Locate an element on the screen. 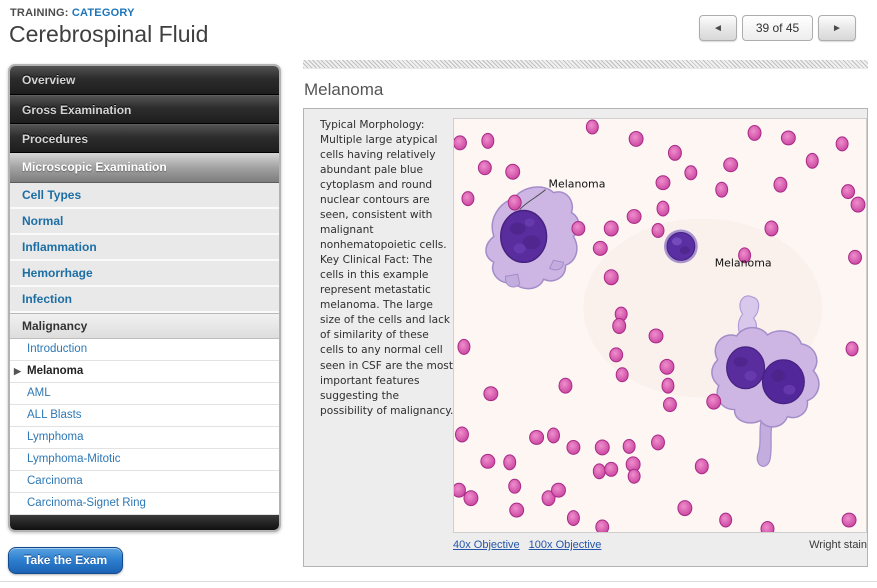  sidebar-item-all-blasts: ALL Blasts is located at coordinates (144, 416).